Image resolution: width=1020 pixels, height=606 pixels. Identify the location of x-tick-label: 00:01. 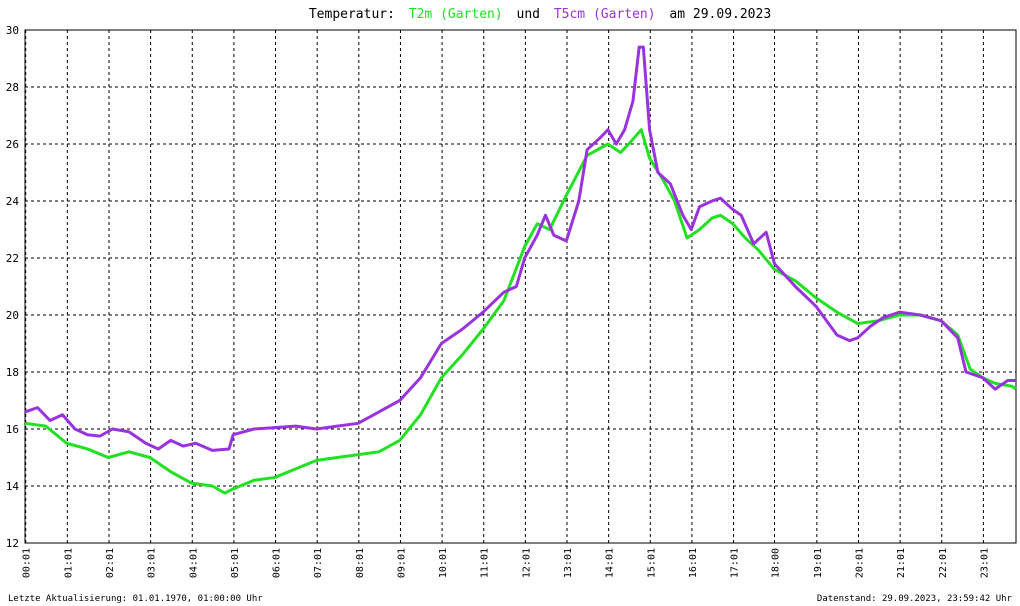
(27, 563).